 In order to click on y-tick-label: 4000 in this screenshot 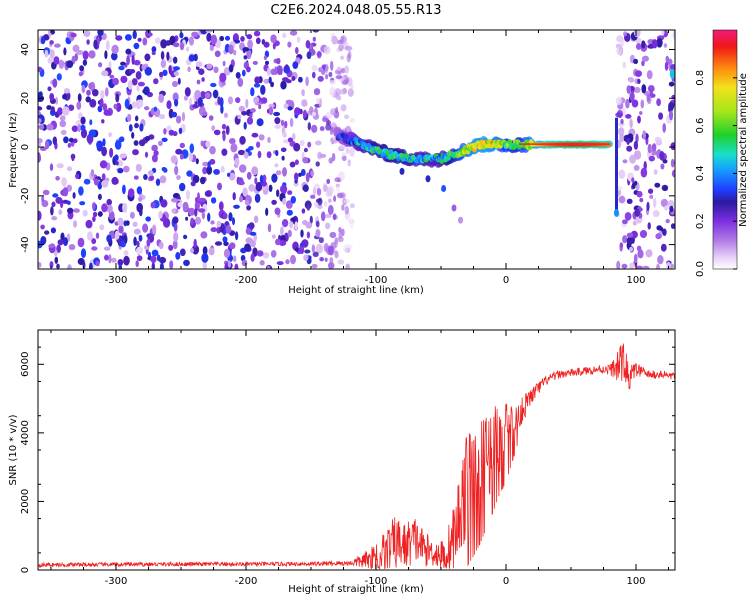, I will do `click(25, 432)`.